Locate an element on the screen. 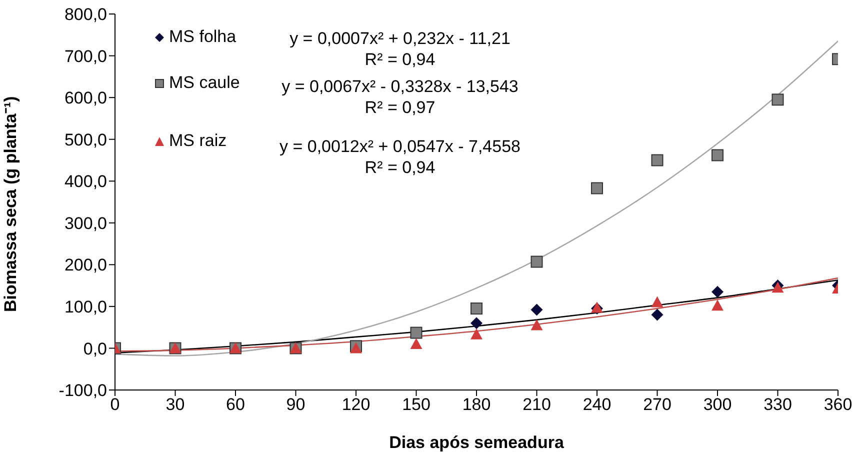  y-tick-label: -100,0 is located at coordinates (82, 390).